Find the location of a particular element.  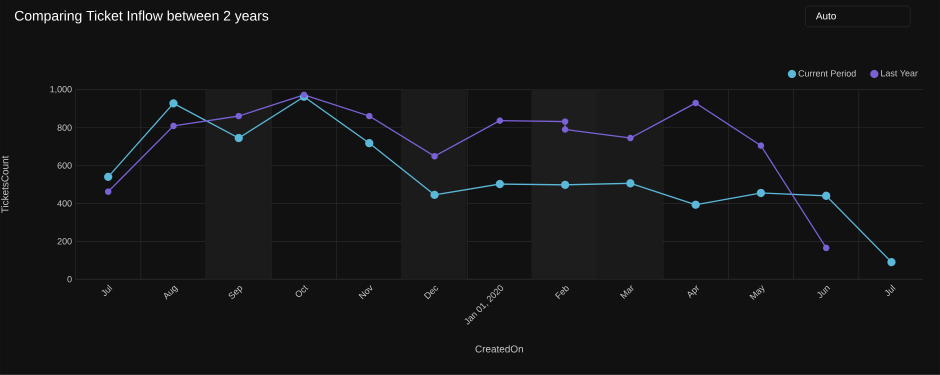

x-tick-label: Oct is located at coordinates (302, 291).